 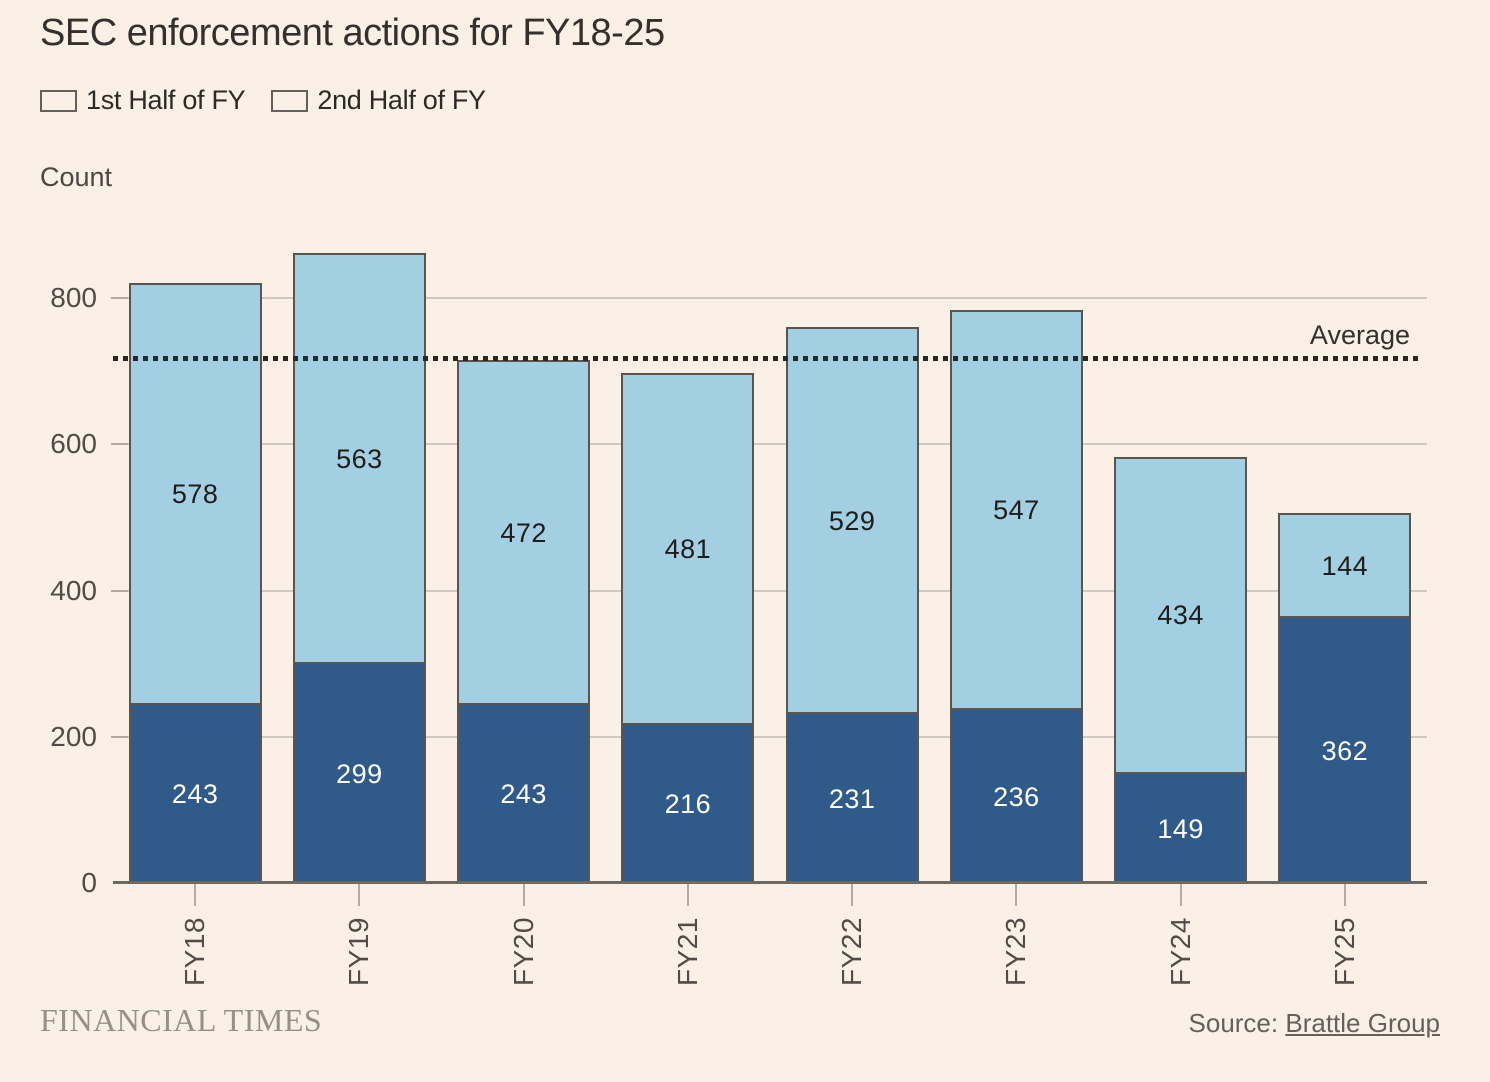 What do you see at coordinates (852, 520) in the screenshot?
I see `bar-label-FY22-second-half: 529` at bounding box center [852, 520].